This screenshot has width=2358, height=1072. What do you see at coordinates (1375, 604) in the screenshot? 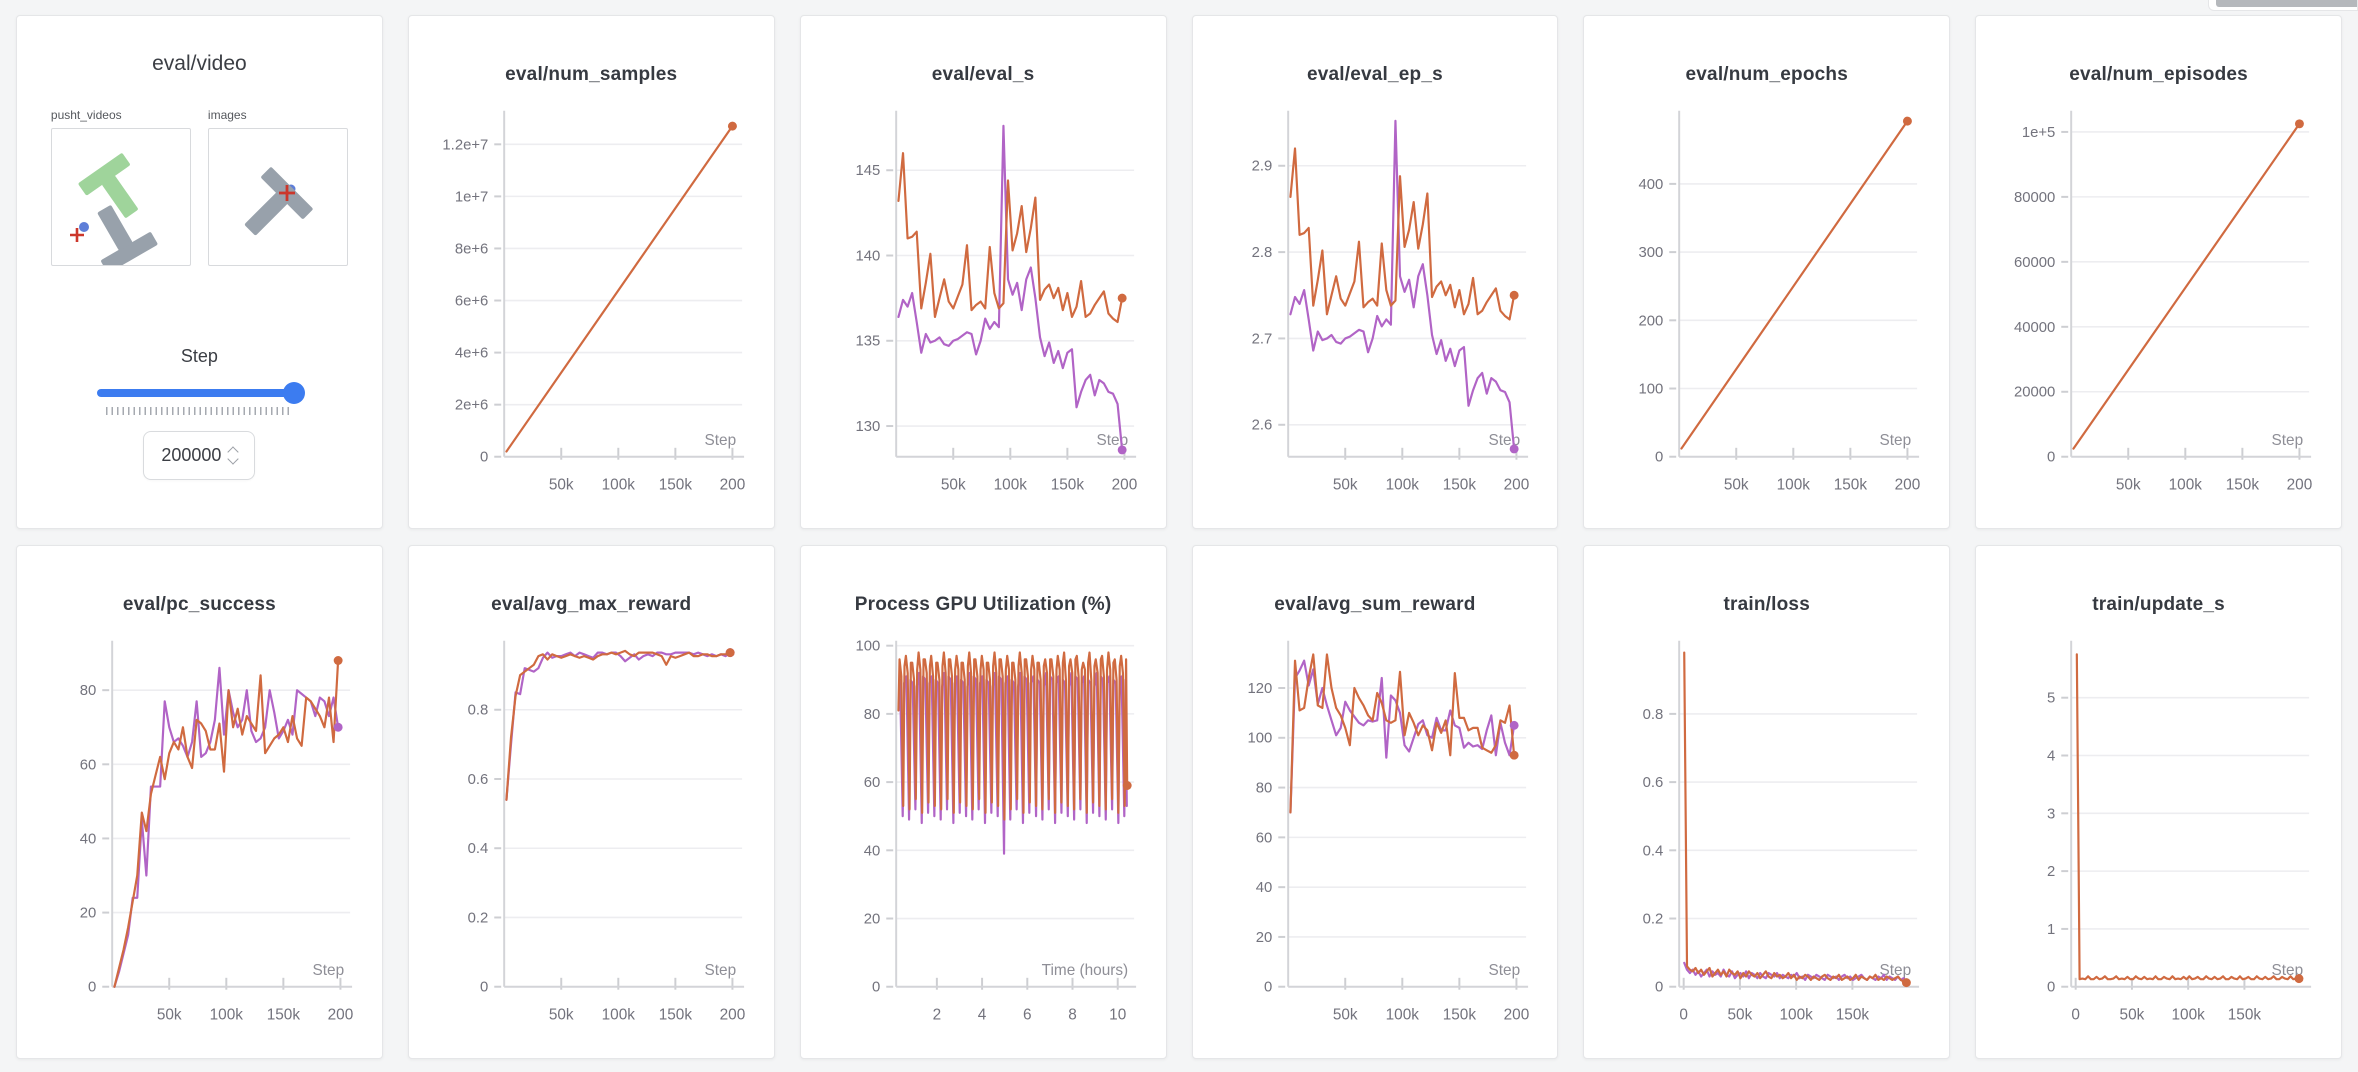
I see `chart-title: eval/avg_sum_reward` at bounding box center [1375, 604].